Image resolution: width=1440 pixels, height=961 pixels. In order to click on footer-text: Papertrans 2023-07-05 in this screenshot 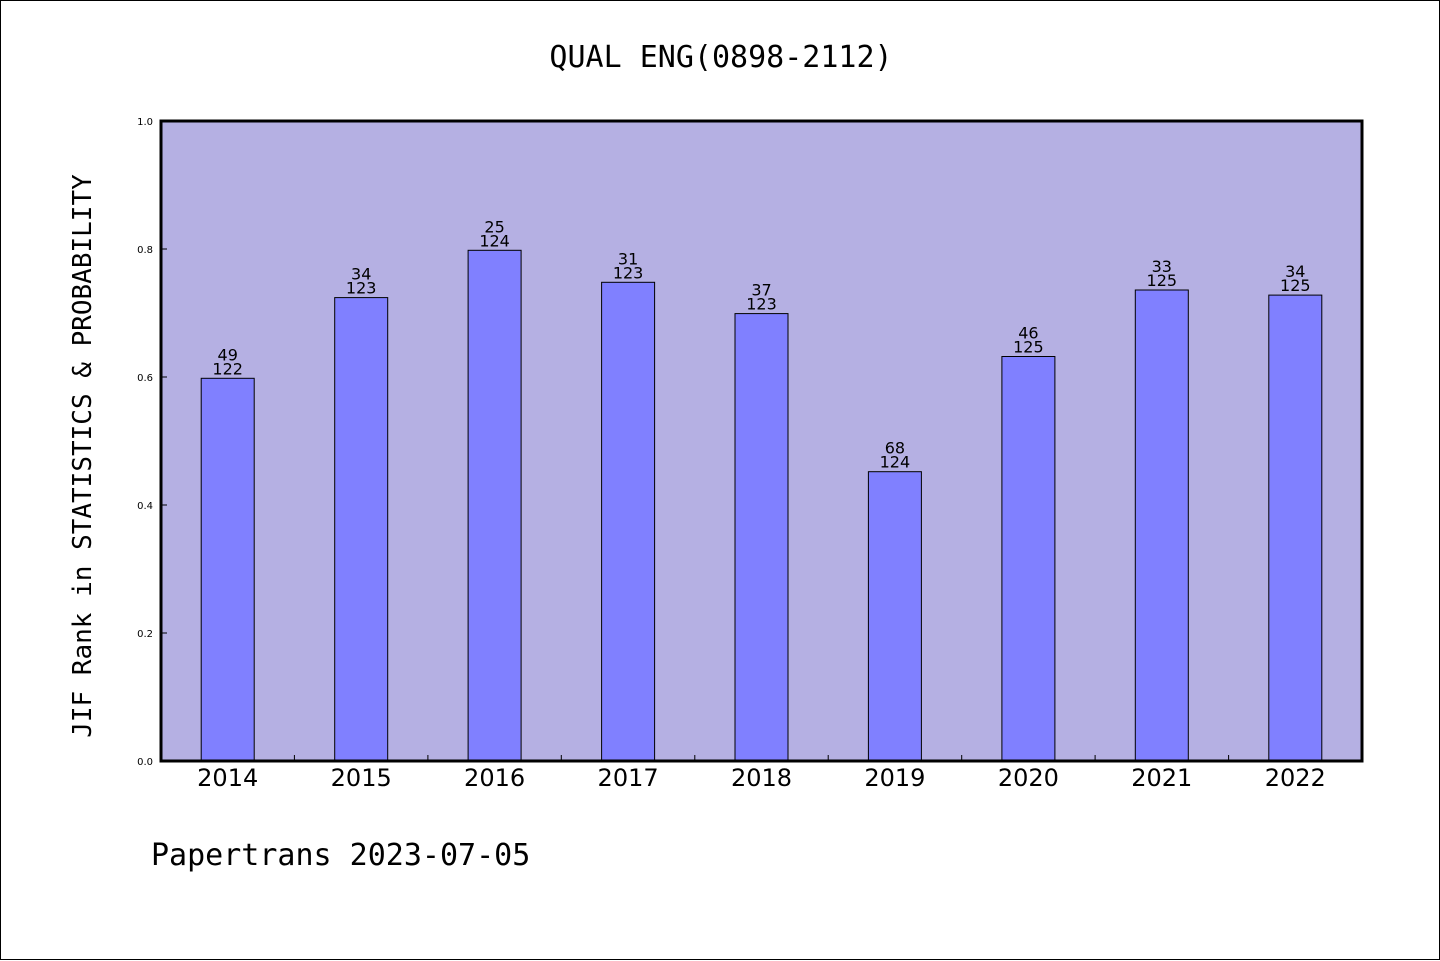, I will do `click(340, 855)`.